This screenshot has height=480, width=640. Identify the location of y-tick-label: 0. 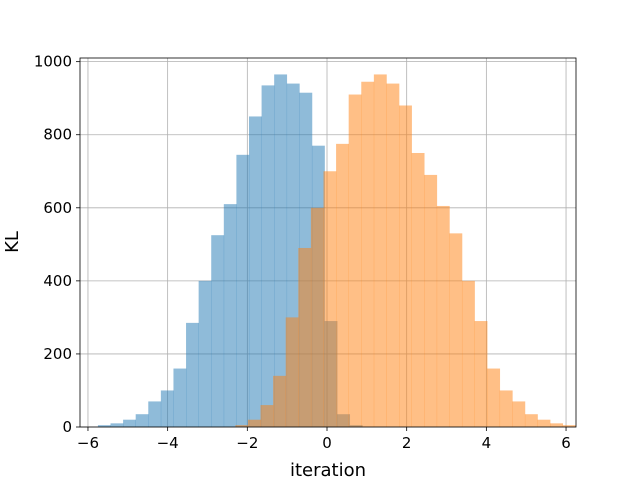
(67, 427).